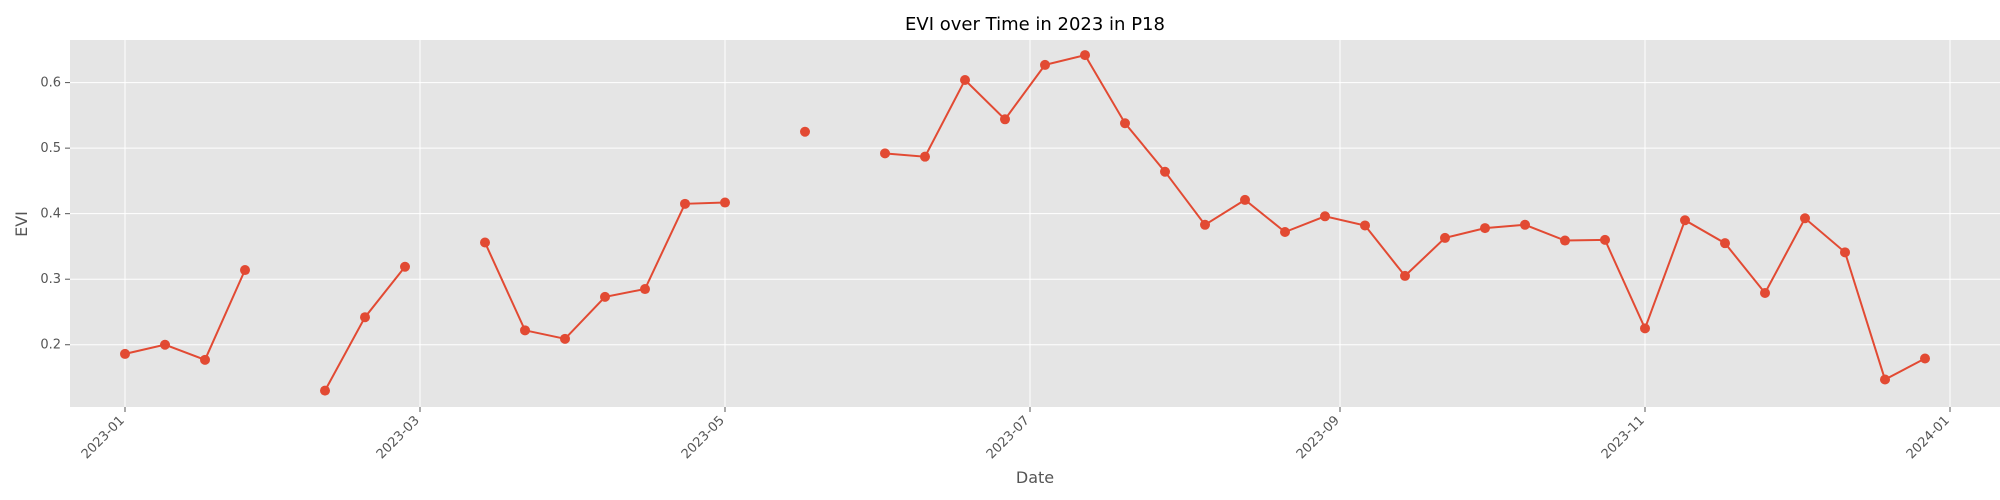  What do you see at coordinates (185, 315) in the screenshot?
I see `series-line-segment` at bounding box center [185, 315].